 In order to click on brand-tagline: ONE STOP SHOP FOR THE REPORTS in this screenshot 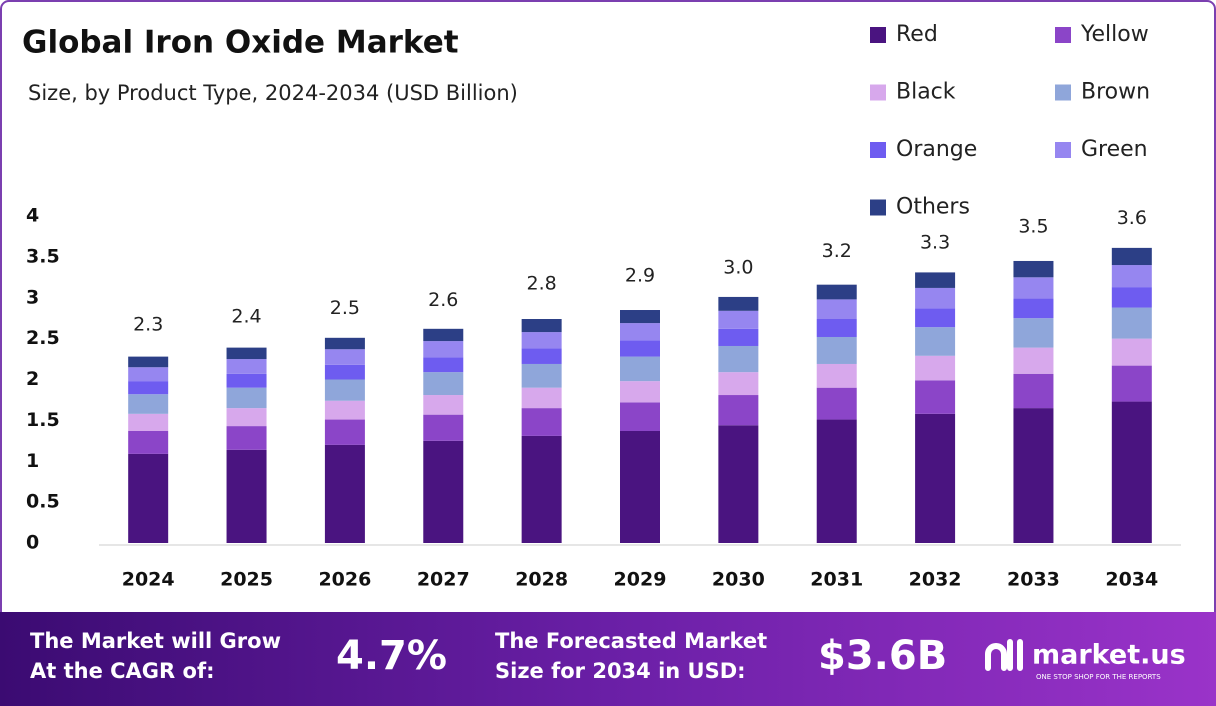, I will do `click(1098, 677)`.